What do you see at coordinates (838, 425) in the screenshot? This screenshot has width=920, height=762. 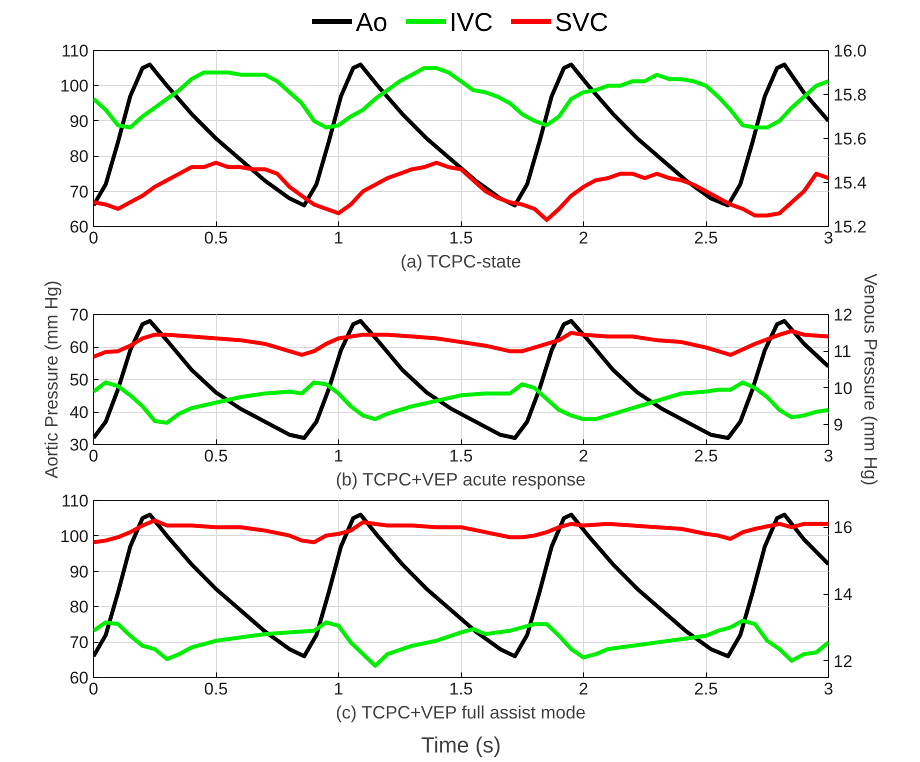 I see `y2-tick-label: 9` at bounding box center [838, 425].